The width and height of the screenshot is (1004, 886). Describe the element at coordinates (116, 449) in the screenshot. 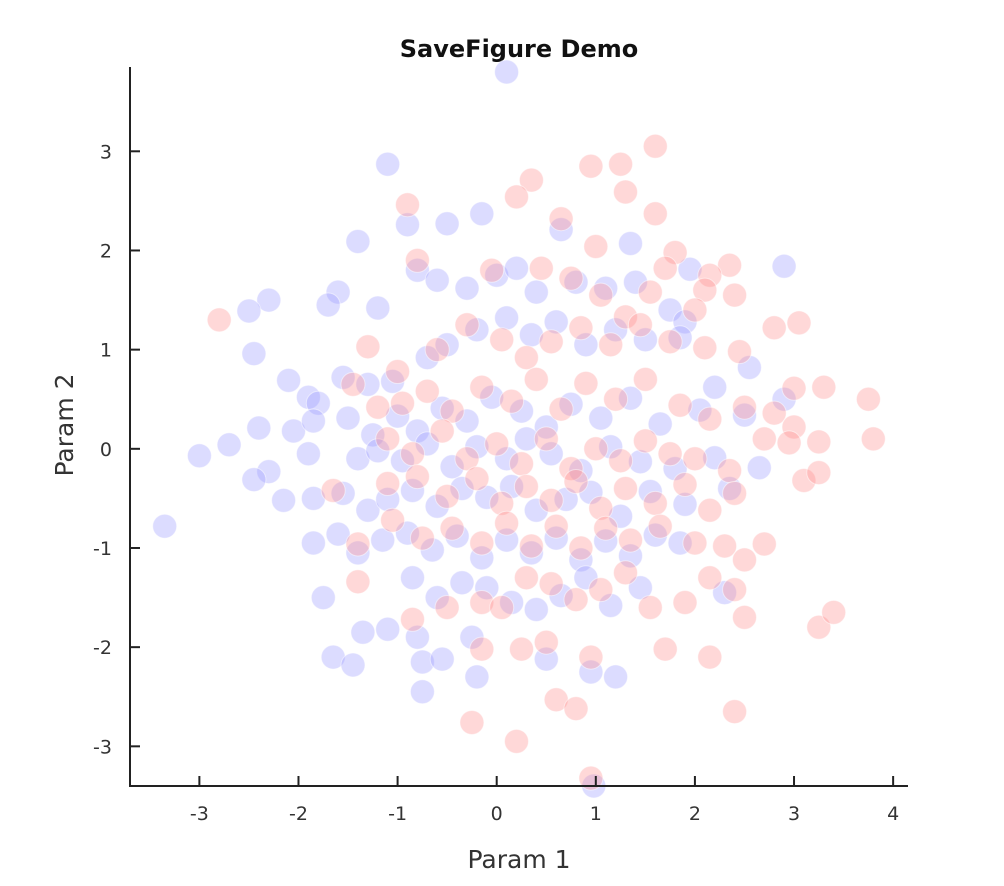

I see `y-ticks: -3 -2 -1 0 1 2 3` at that location.